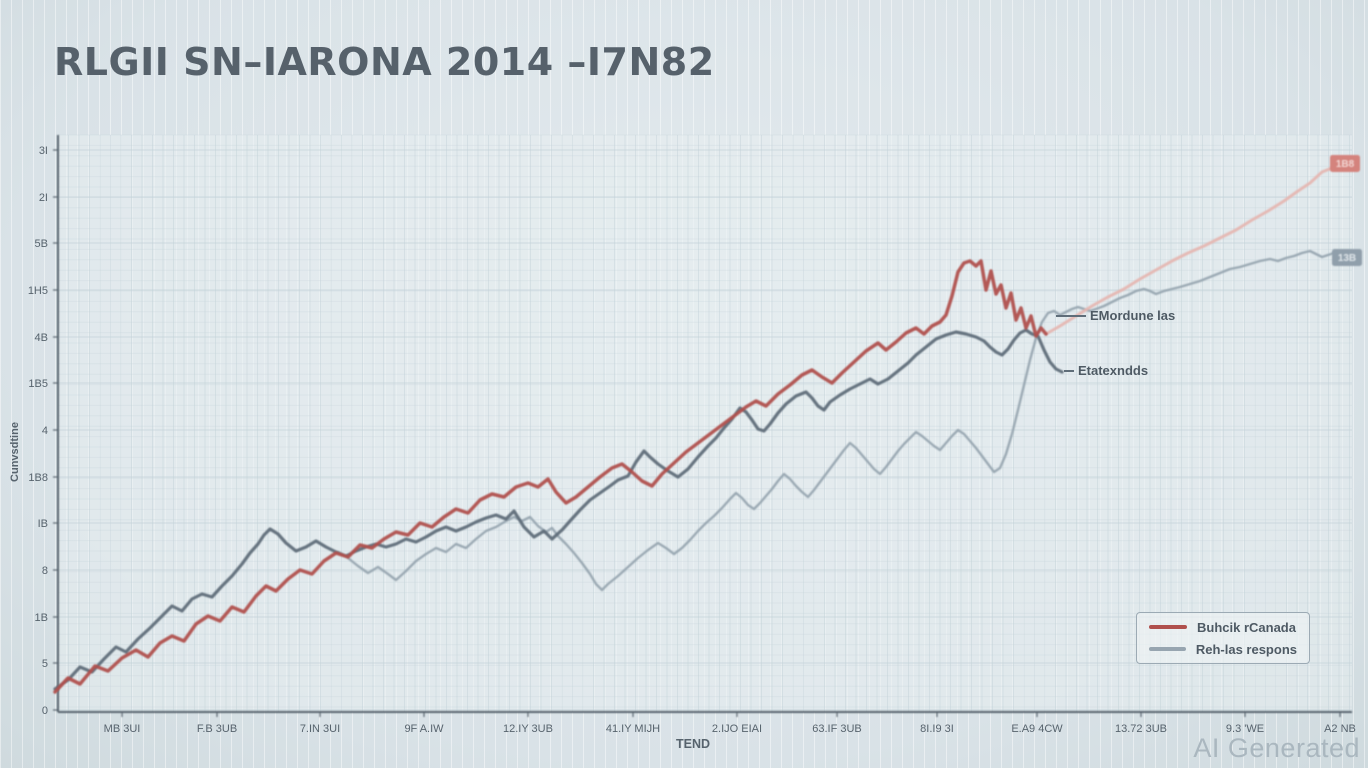 The width and height of the screenshot is (1368, 768). Describe the element at coordinates (45, 431) in the screenshot. I see `y-tick-label: 4` at that location.